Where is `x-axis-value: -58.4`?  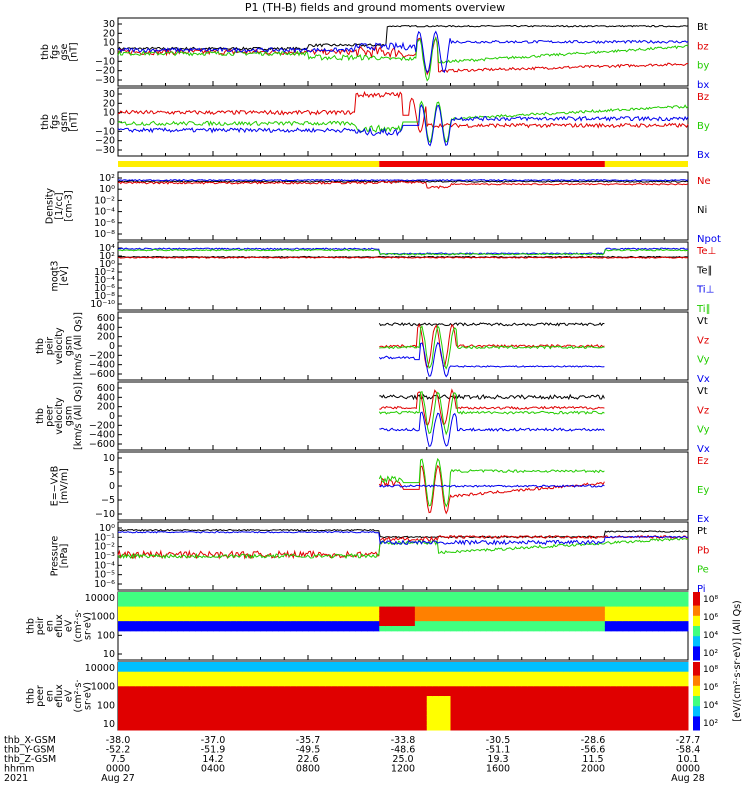 x-axis-value: -58.4 is located at coordinates (688, 750).